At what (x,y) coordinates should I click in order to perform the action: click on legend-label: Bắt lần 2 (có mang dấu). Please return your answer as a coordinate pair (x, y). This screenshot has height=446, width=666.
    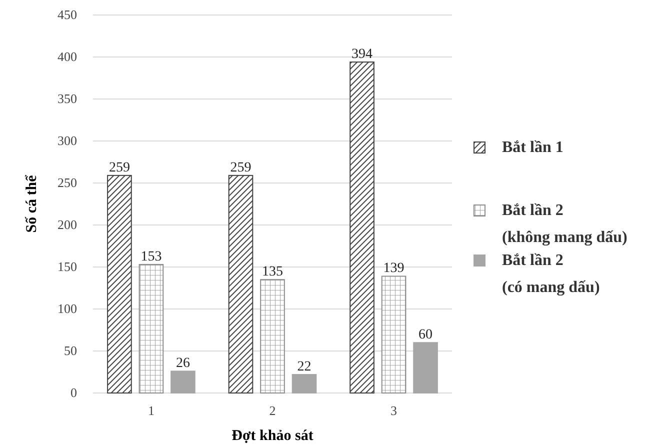
    Looking at the image, I should click on (551, 274).